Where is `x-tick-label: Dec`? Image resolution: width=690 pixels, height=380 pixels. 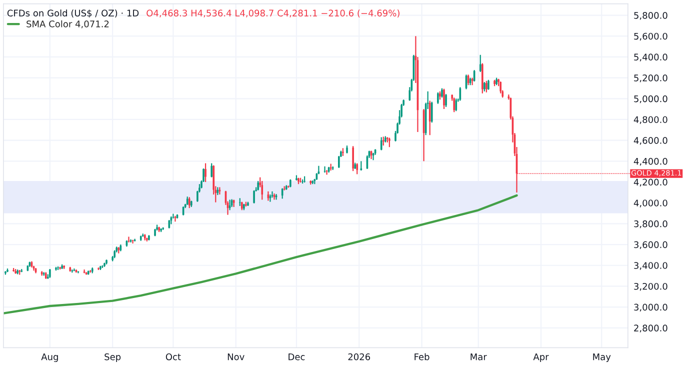 x-tick-label: Dec is located at coordinates (296, 357).